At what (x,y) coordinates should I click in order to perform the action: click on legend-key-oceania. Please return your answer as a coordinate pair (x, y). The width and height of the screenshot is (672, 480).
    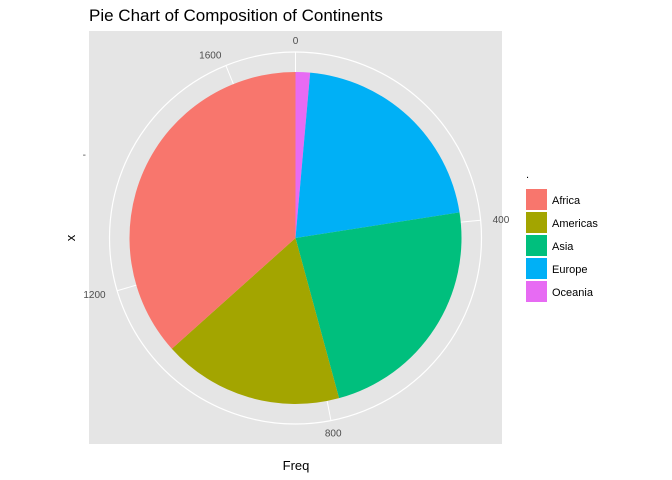
    Looking at the image, I should click on (536, 291).